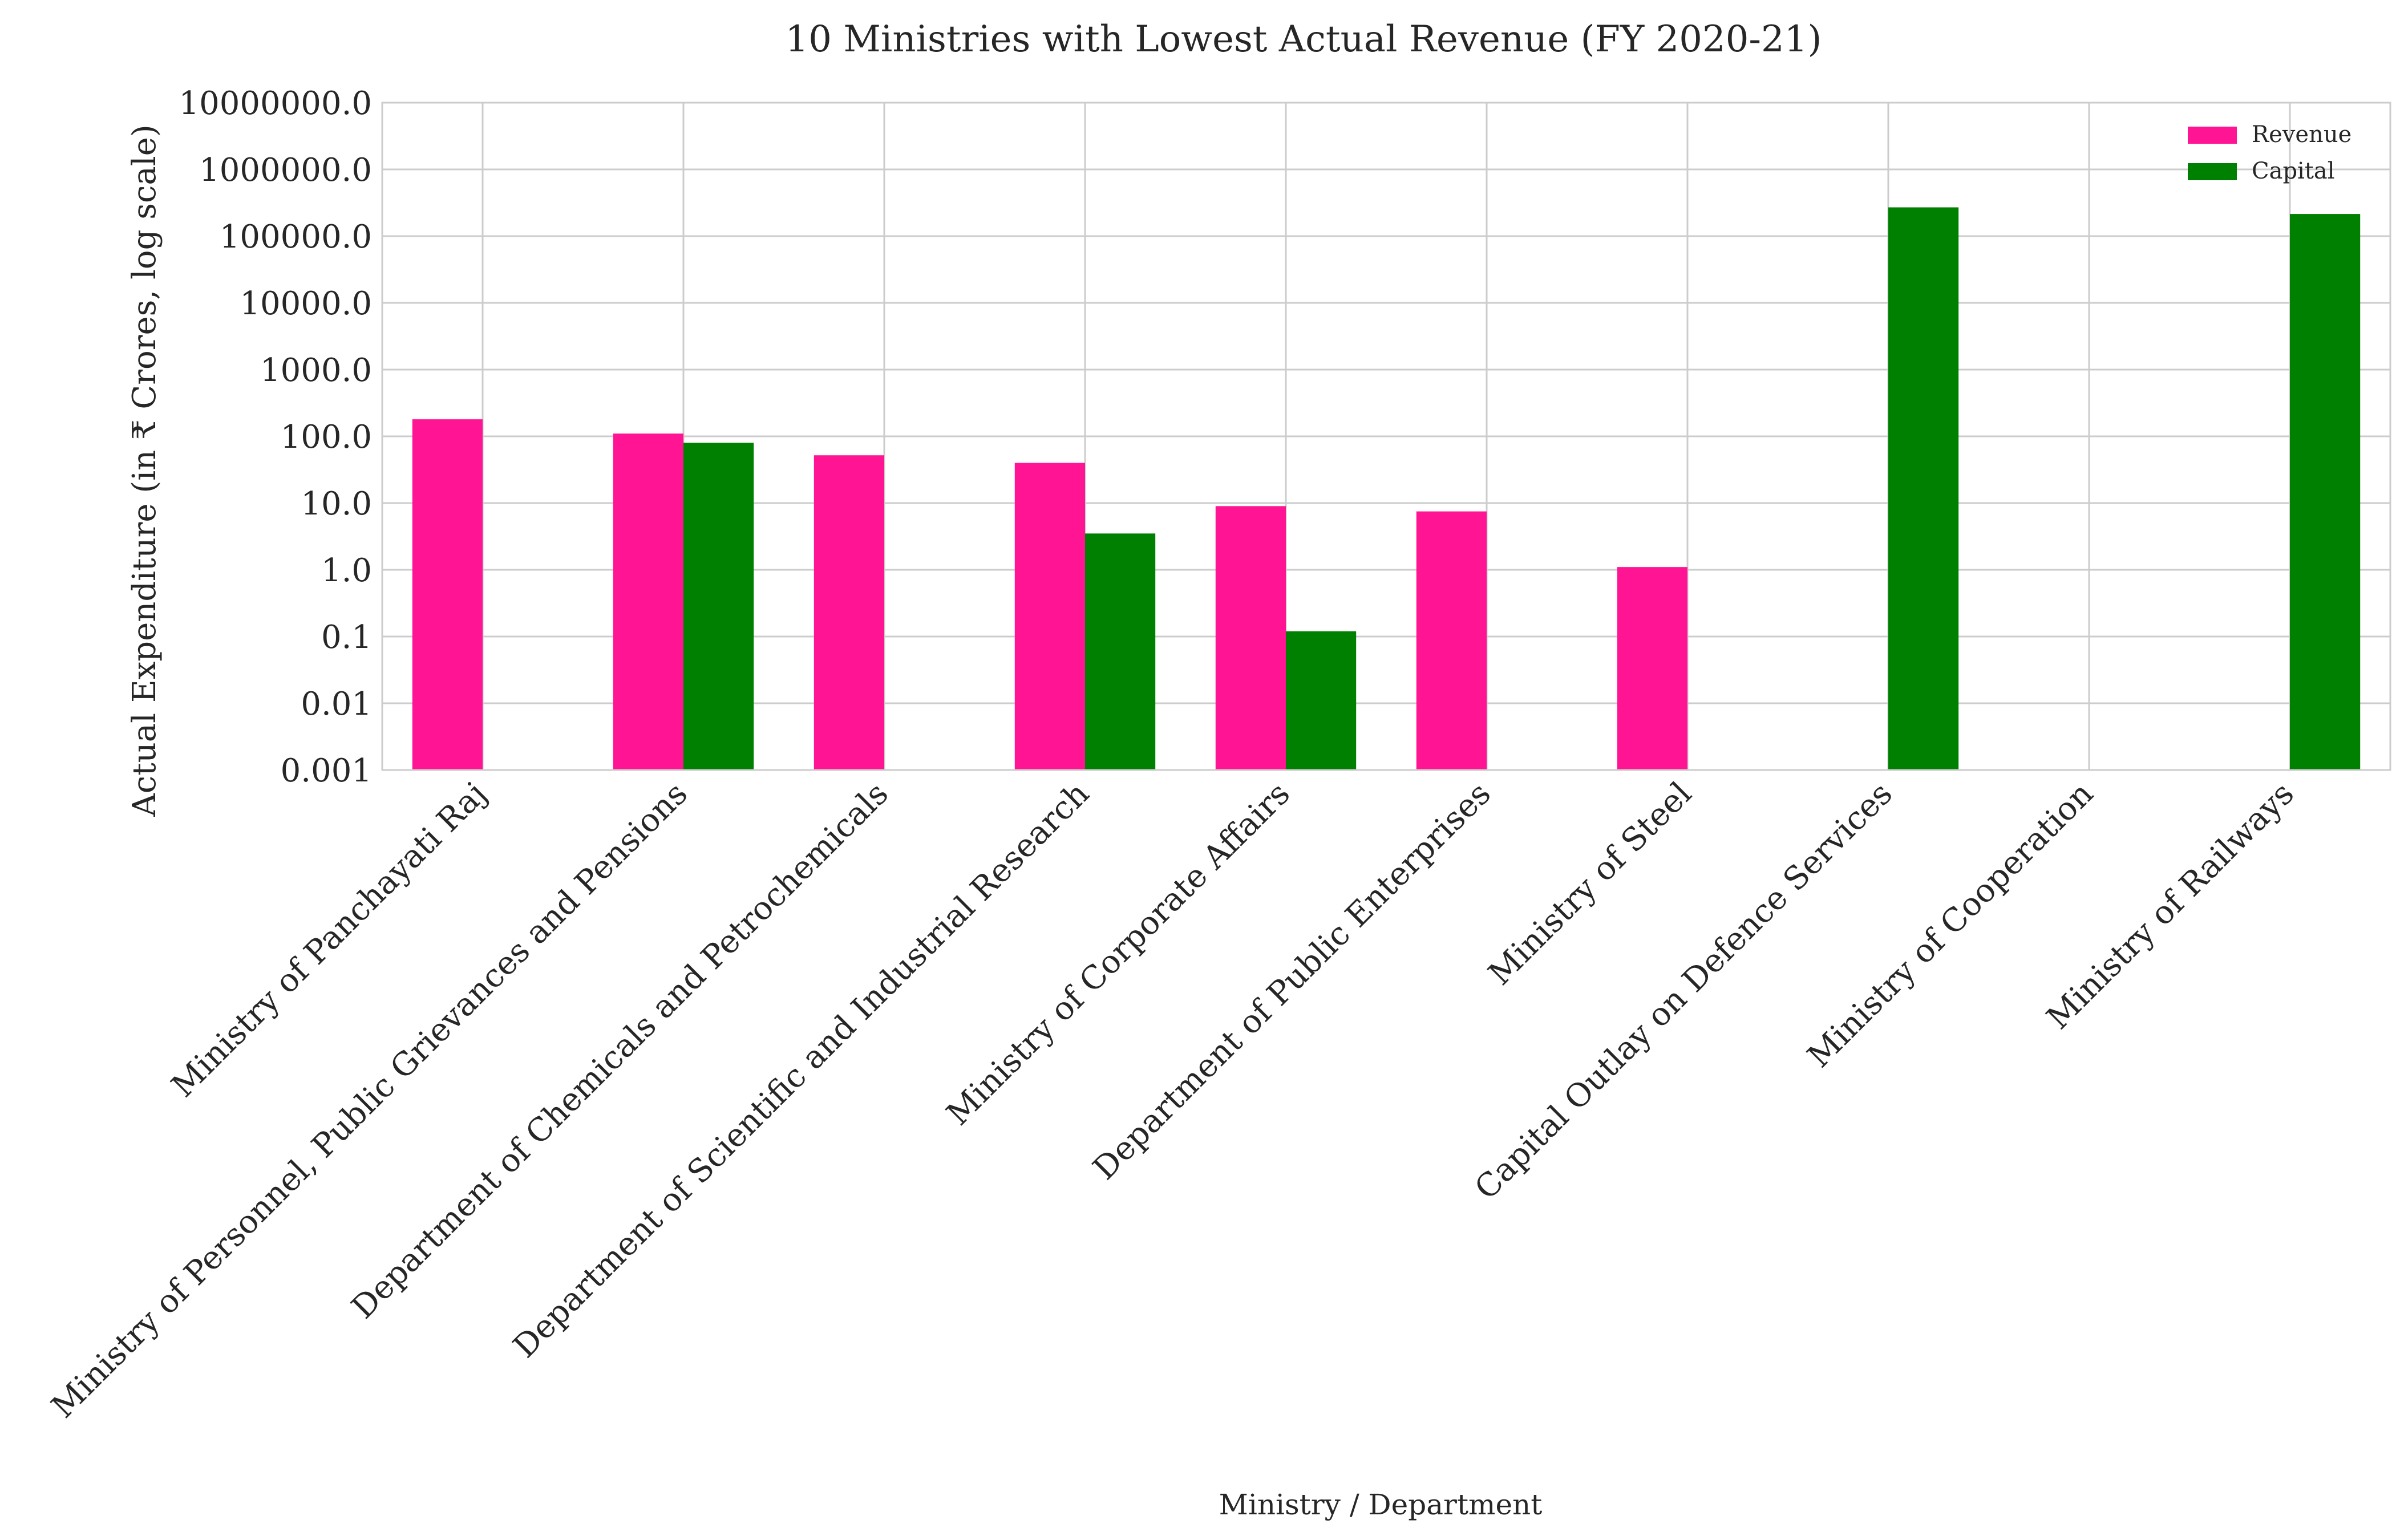  Describe the element at coordinates (306, 303) in the screenshot. I see `y-tick-label: 10000.0` at that location.